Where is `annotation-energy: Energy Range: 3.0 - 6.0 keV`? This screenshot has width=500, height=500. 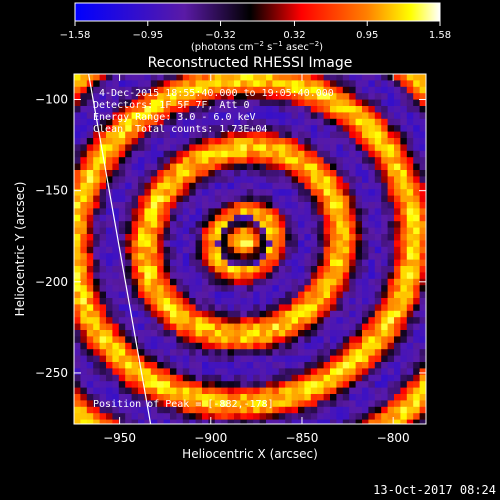 annotation-energy: Energy Range: 3.0 - 6.0 keV is located at coordinates (174, 117).